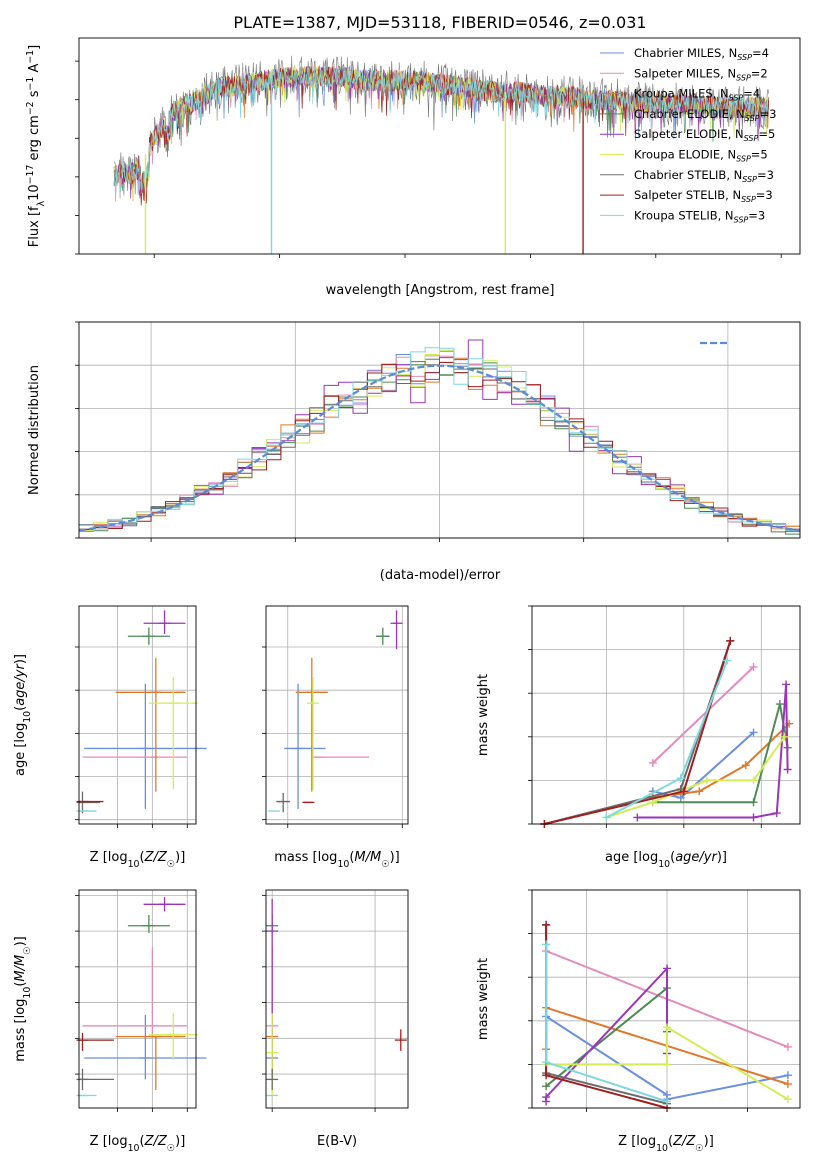 This screenshot has width=819, height=1170. I want to click on legend-label: Salpeter ELODIE, NSSP=5, so click(704, 135).